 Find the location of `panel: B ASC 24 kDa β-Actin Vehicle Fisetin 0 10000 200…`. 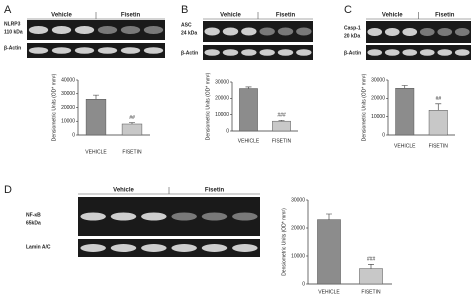

panel: B ASC 24 kDa β-Actin Vehicle Fisetin 0 10000 200… is located at coordinates (247, 74).